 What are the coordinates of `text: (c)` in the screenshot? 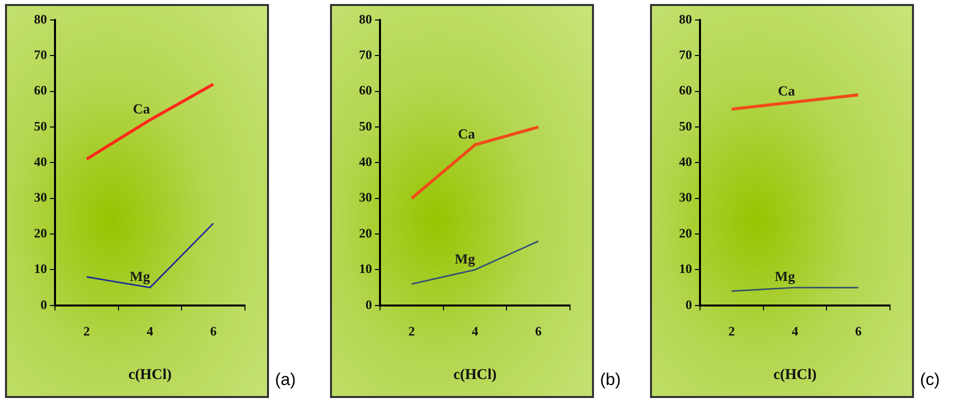 It's located at (930, 380).